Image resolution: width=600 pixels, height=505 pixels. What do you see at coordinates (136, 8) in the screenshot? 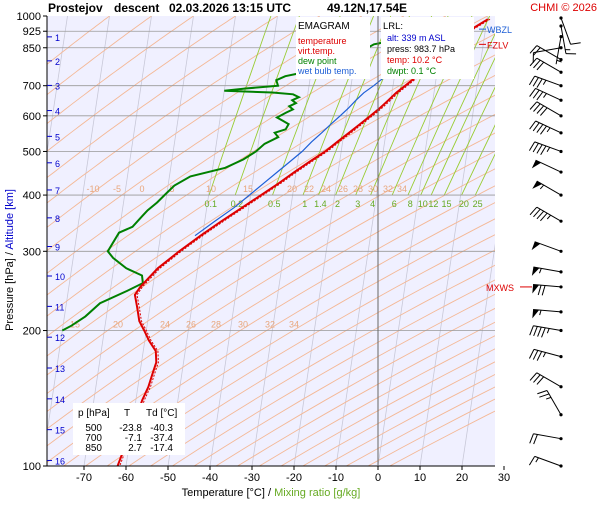
I see `sounding-mode: descent` at bounding box center [136, 8].